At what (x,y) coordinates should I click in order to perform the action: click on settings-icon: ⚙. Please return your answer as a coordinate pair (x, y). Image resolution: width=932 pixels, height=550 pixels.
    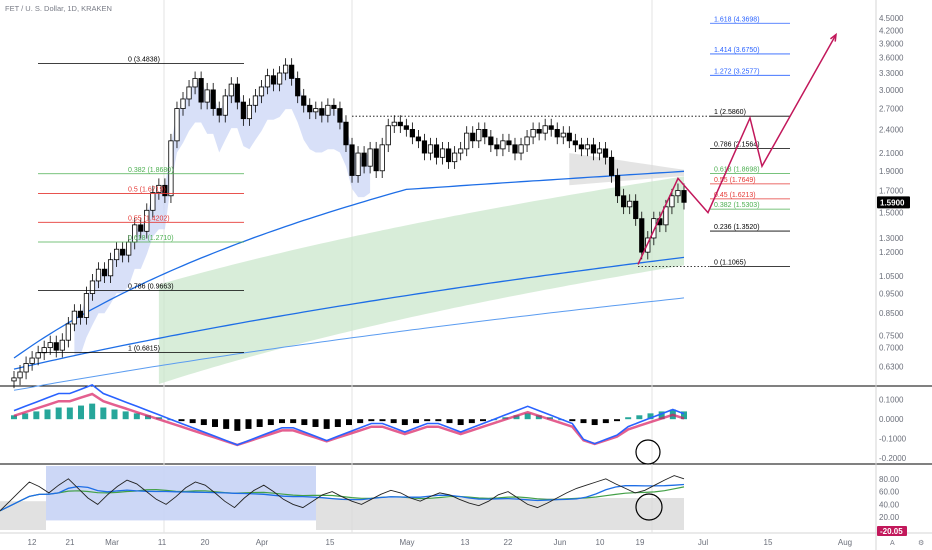
    Looking at the image, I should click on (921, 543).